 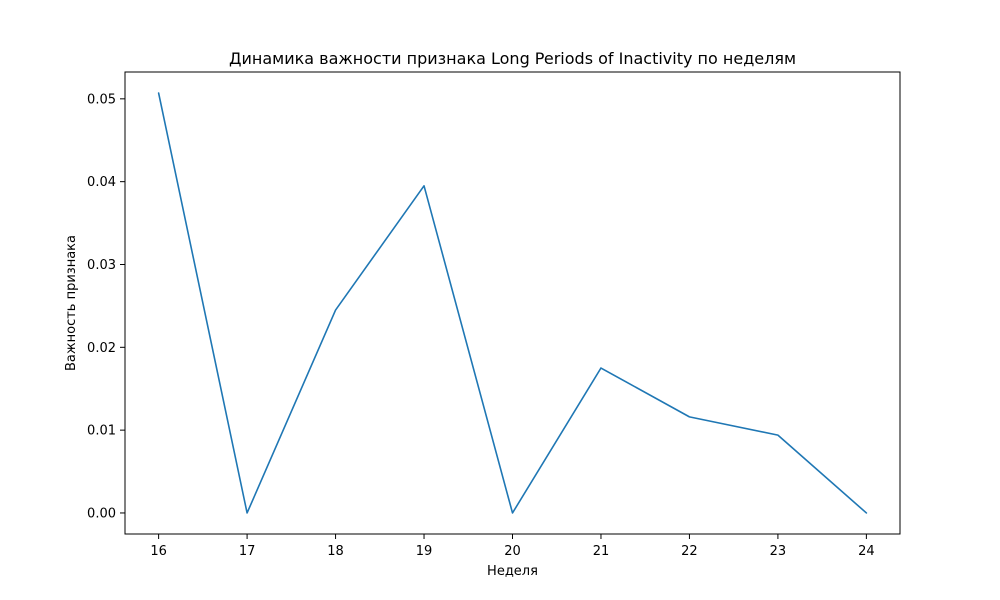 I want to click on x-tick-label: 24, so click(x=866, y=551).